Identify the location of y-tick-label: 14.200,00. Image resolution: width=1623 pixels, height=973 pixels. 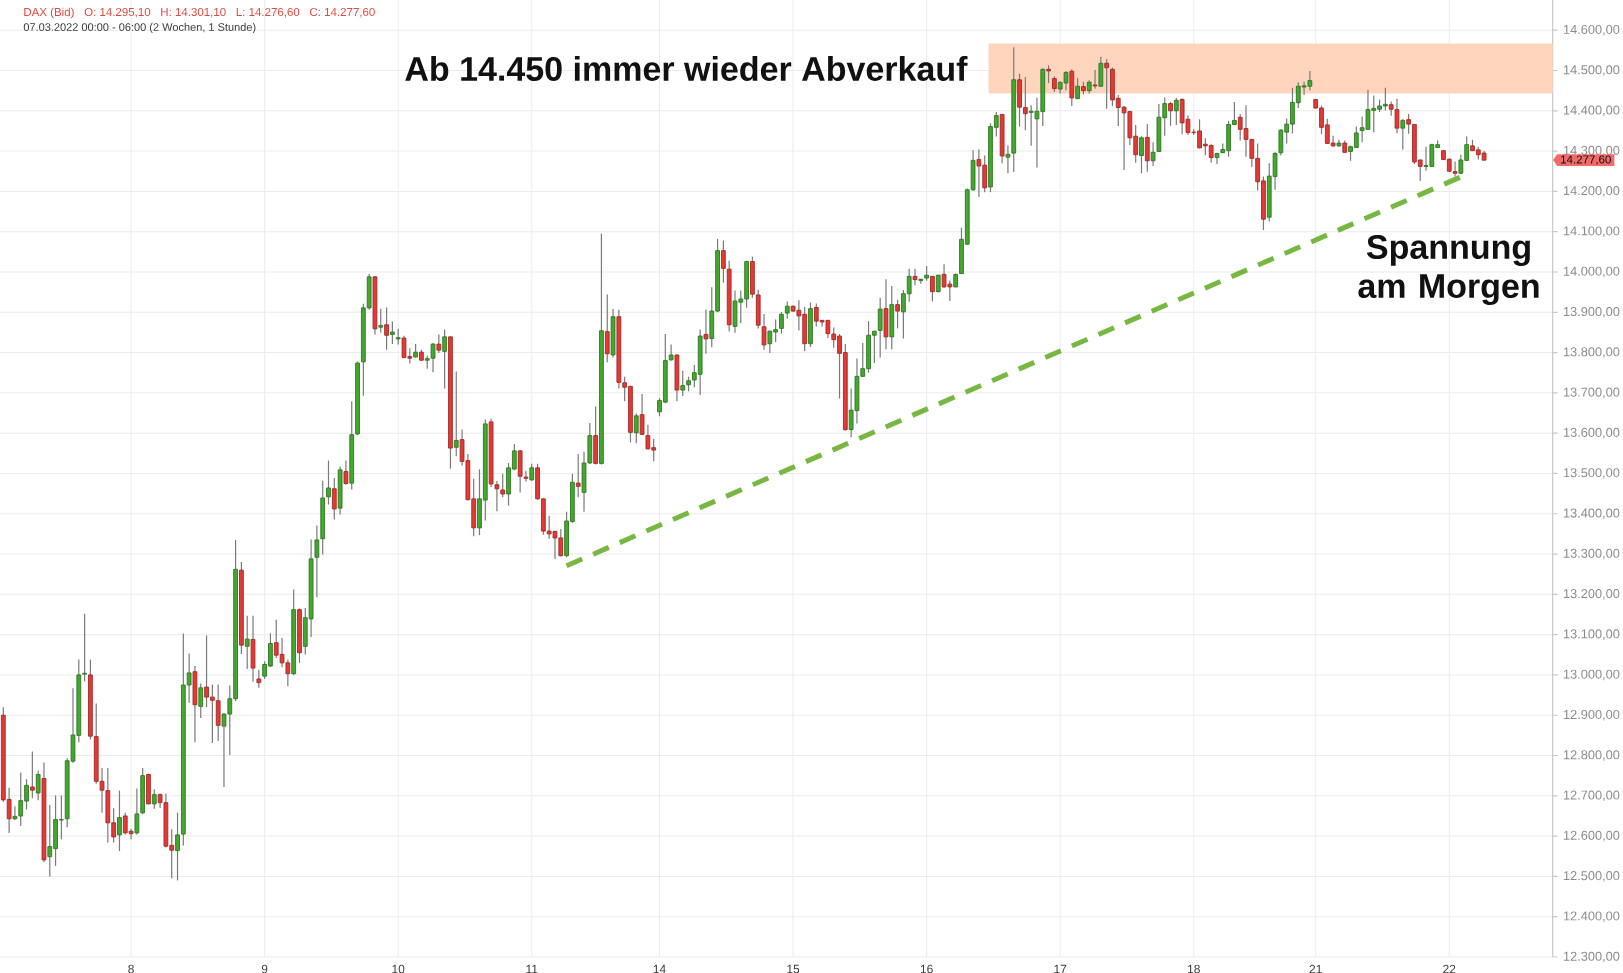
(1591, 191).